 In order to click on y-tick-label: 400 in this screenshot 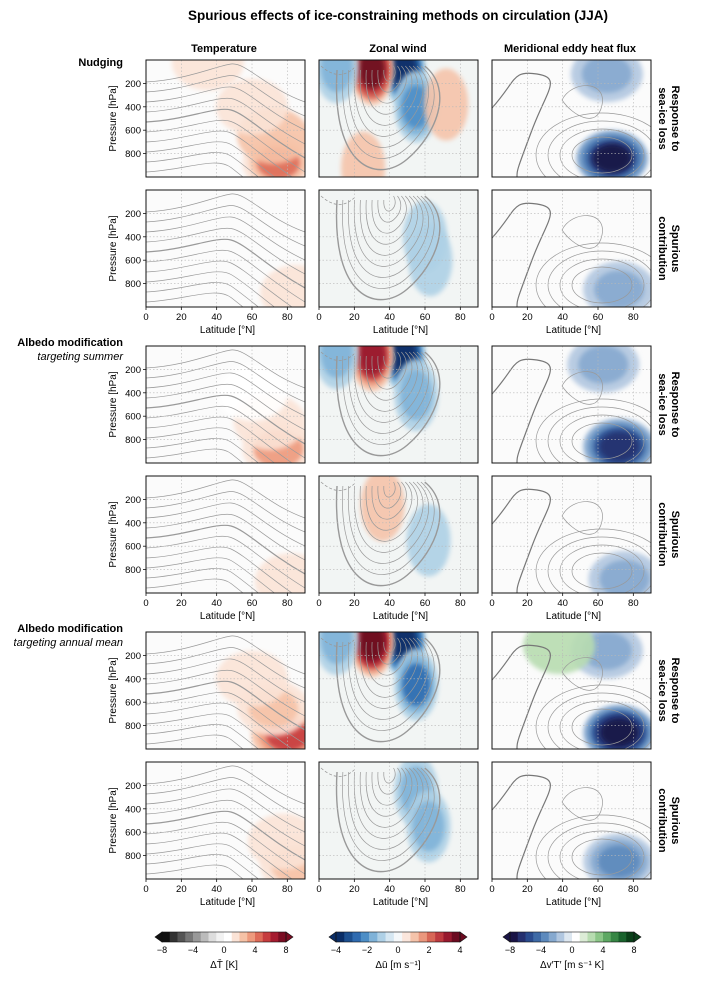, I will do `click(133, 679)`.